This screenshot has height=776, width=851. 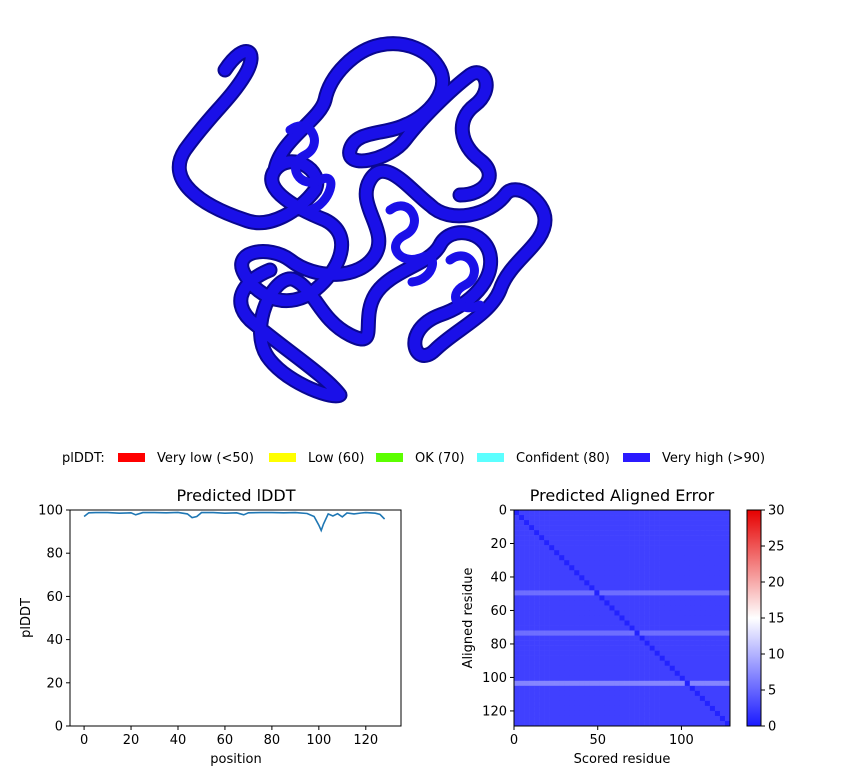 What do you see at coordinates (440, 458) in the screenshot?
I see `legend-label: OK (70)` at bounding box center [440, 458].